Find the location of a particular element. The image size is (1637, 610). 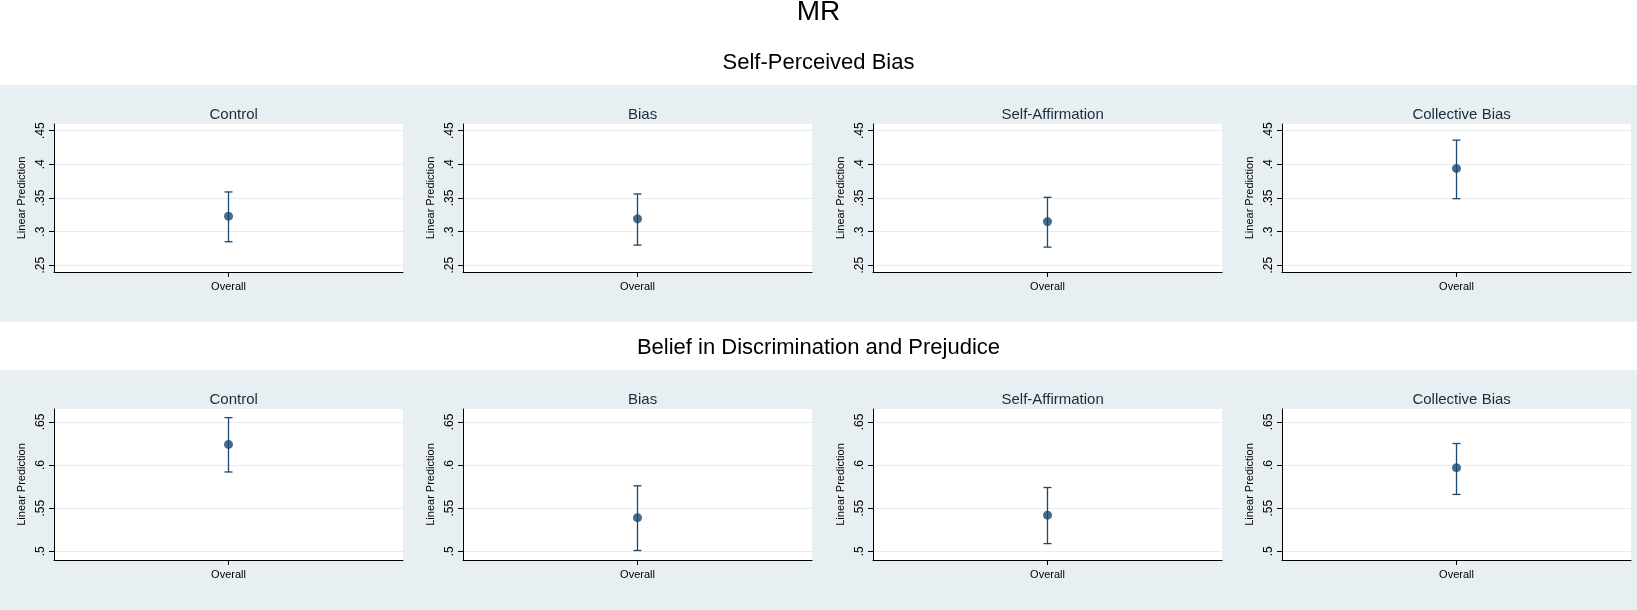

text: MR is located at coordinates (818, 13).